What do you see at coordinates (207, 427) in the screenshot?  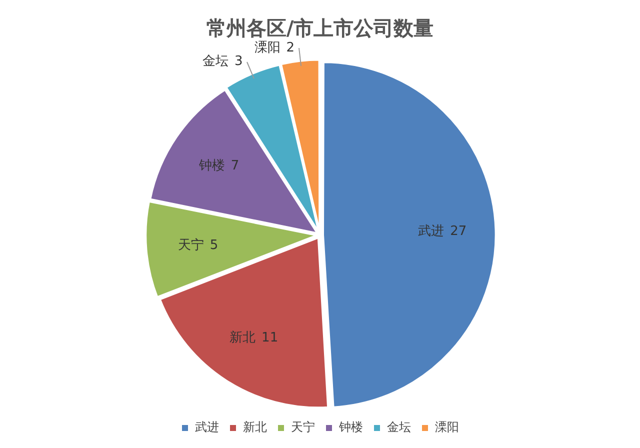 I see `legend-label: 武进` at bounding box center [207, 427].